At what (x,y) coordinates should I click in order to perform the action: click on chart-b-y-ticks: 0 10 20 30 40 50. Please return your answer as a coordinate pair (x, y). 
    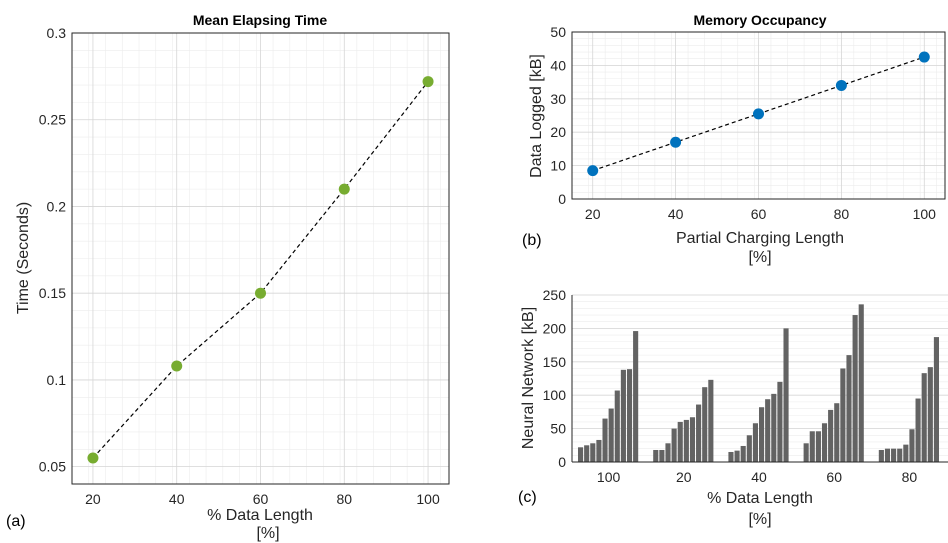
    Looking at the image, I should click on (558, 115).